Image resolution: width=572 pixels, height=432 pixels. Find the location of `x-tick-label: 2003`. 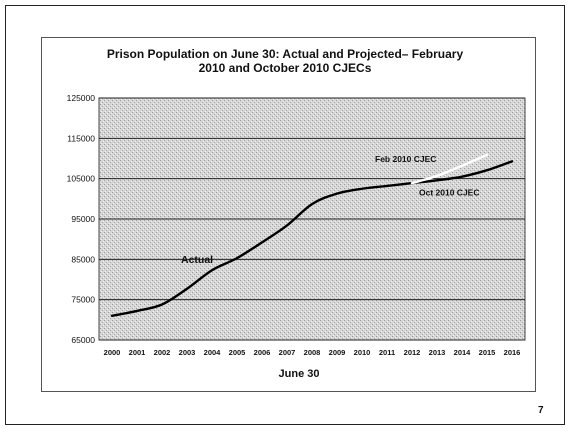

x-tick-label: 2003 is located at coordinates (187, 352).